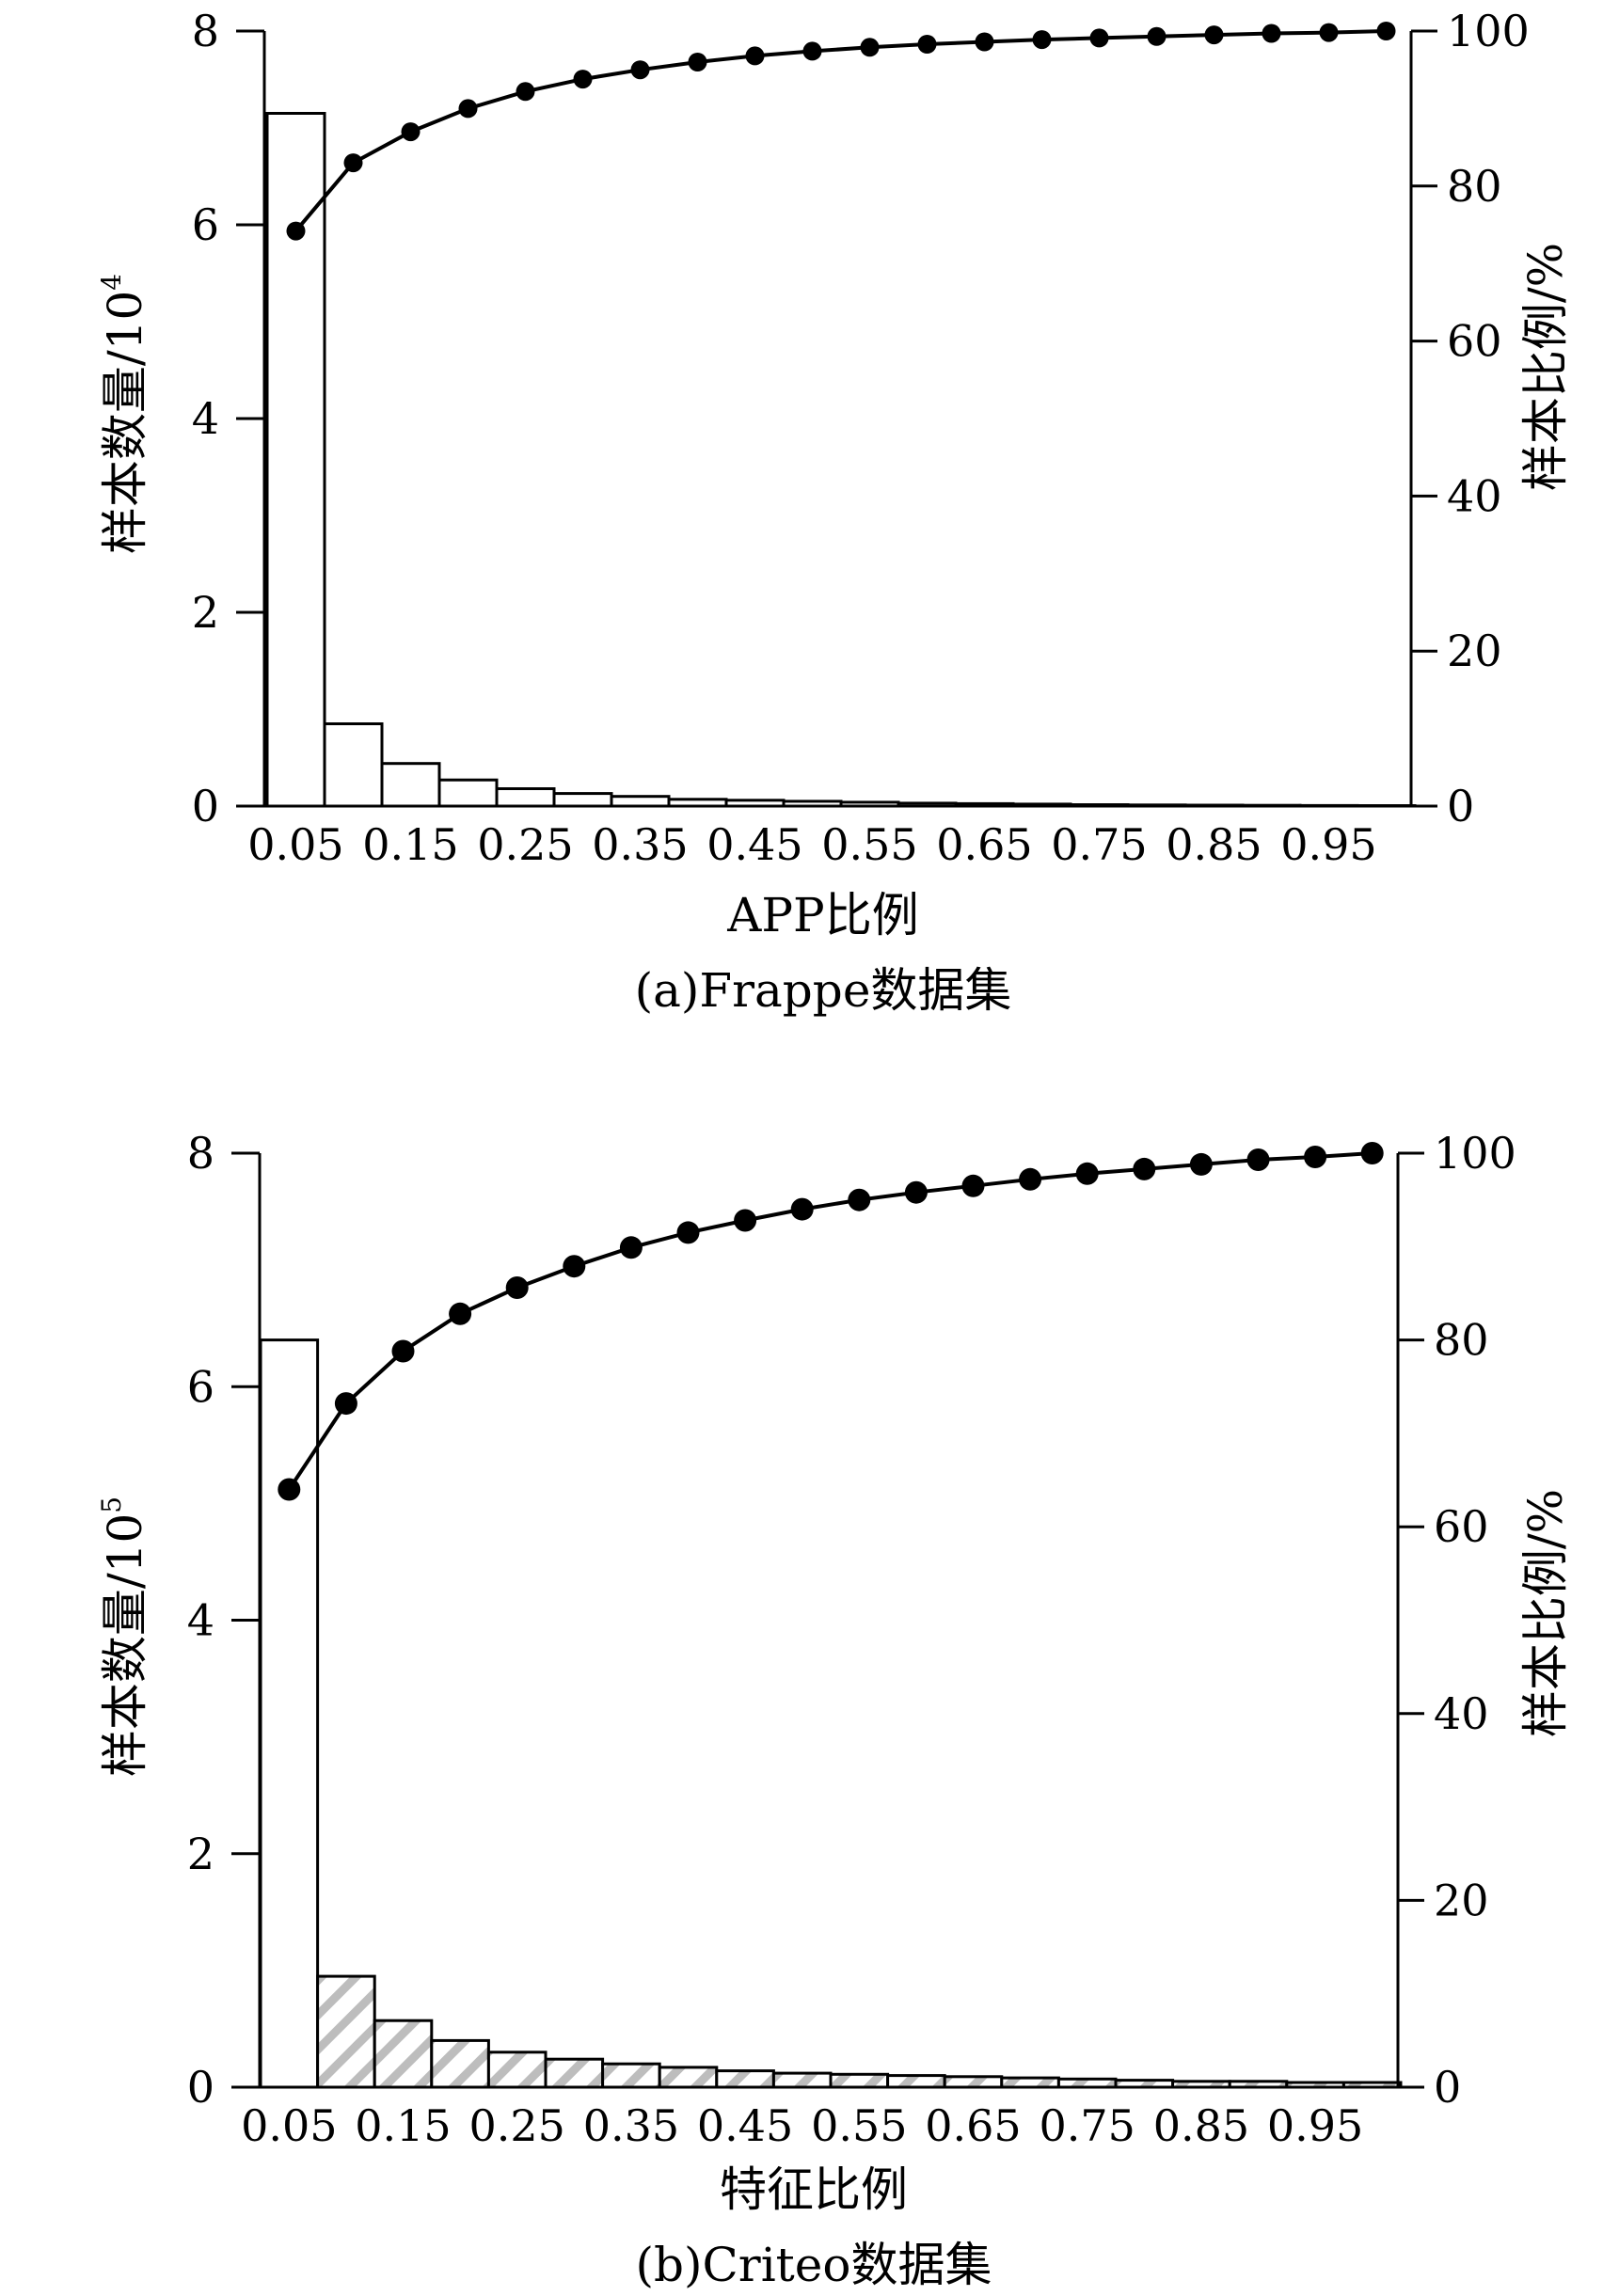  What do you see at coordinates (824, 991) in the screenshot?
I see `figure-caption: (a)Frappe数据集` at bounding box center [824, 991].